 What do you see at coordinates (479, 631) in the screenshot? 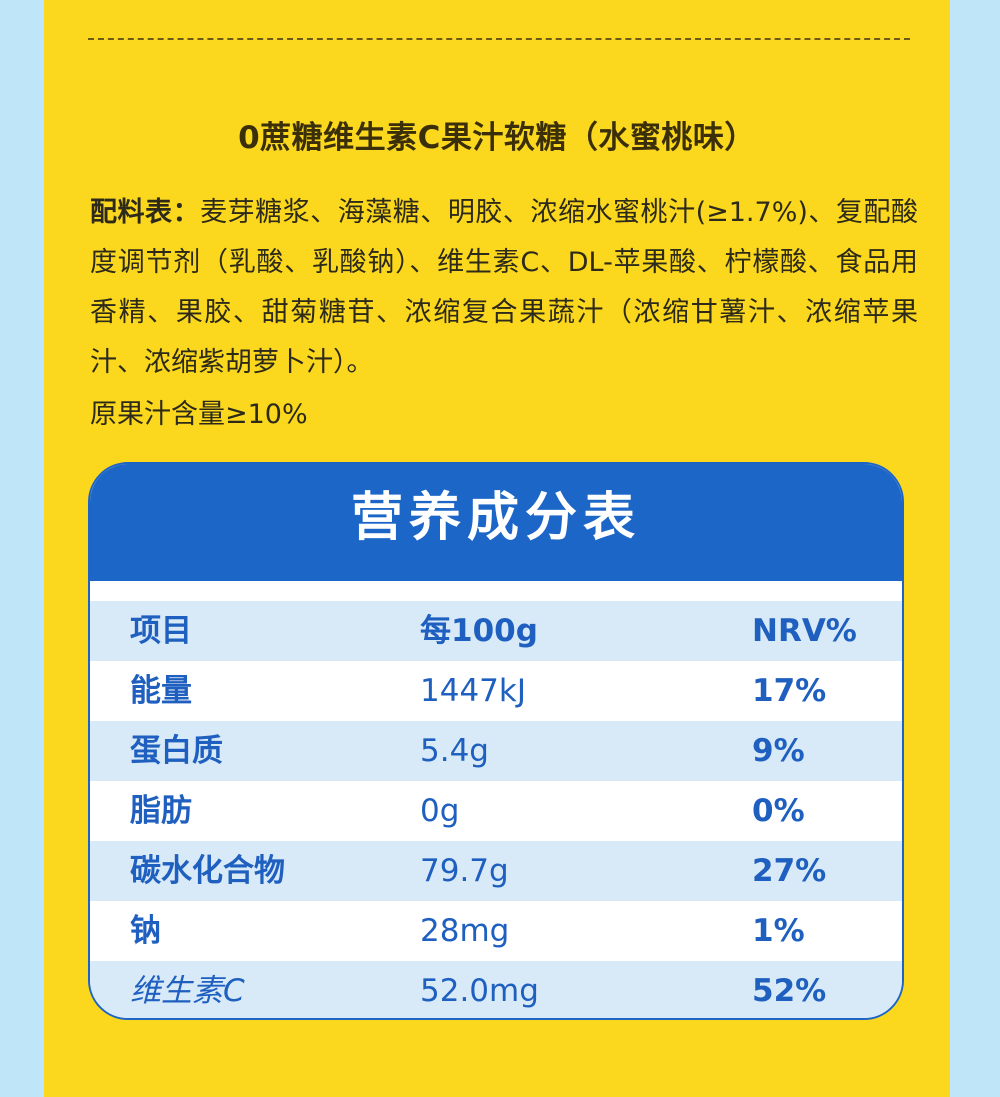
I see `header-per-100g: 每100g` at bounding box center [479, 631].